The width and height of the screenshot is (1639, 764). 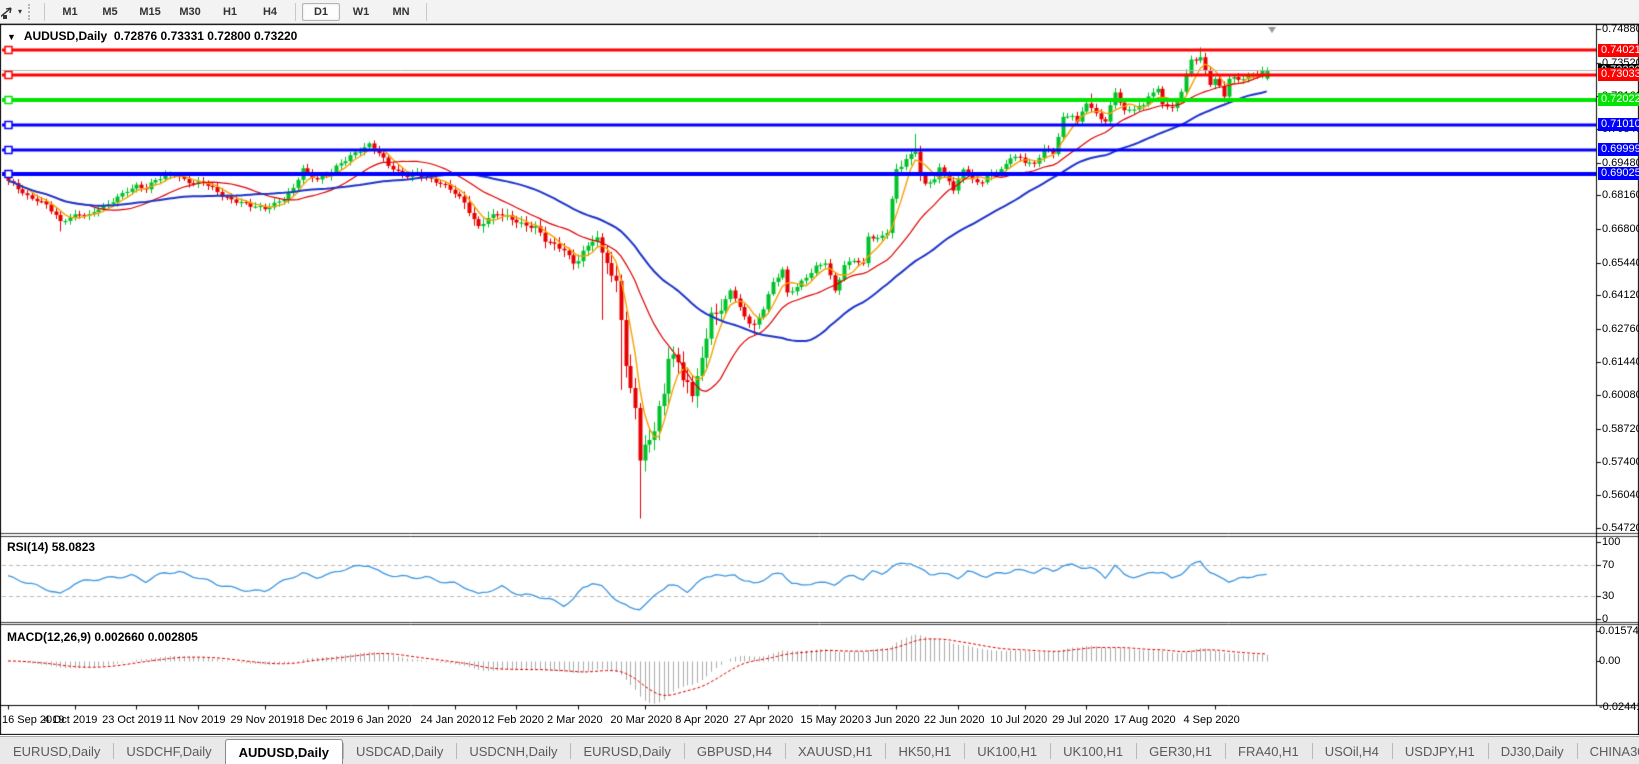 I want to click on chart-symbol-label: AUDUSD,Daily, so click(x=65, y=36).